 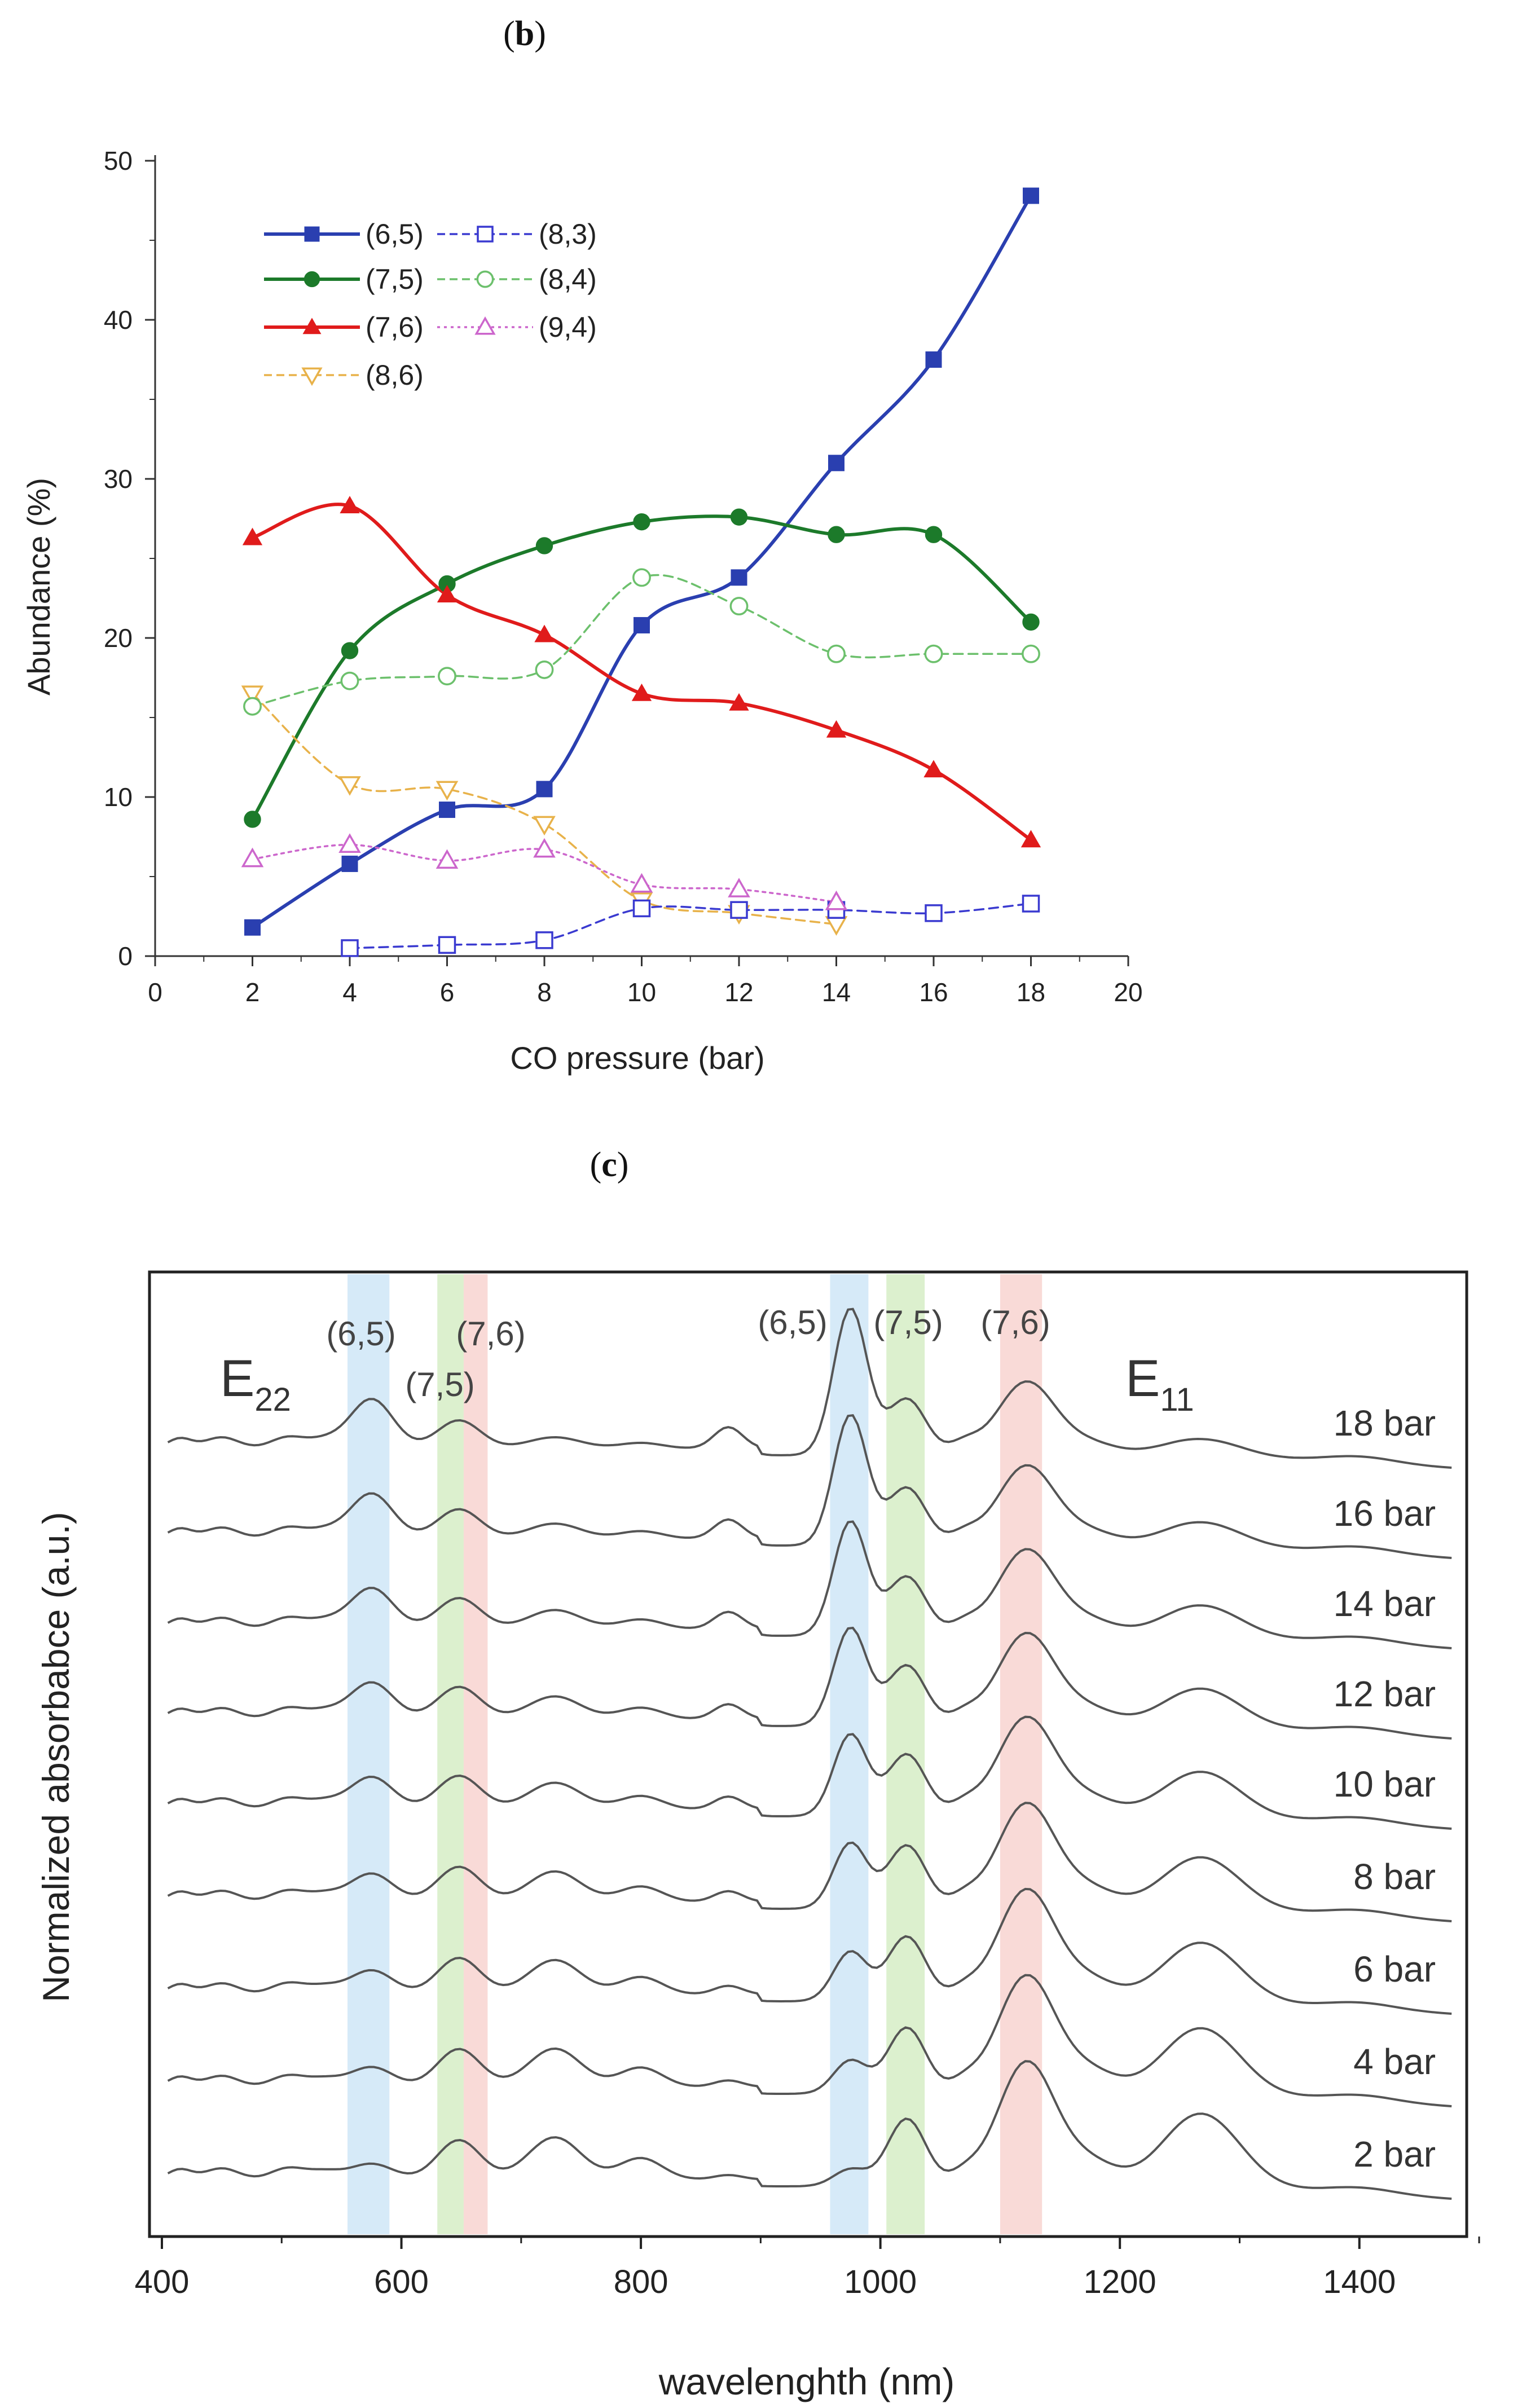 I want to click on x-tick-label: 0, so click(x=155, y=992).